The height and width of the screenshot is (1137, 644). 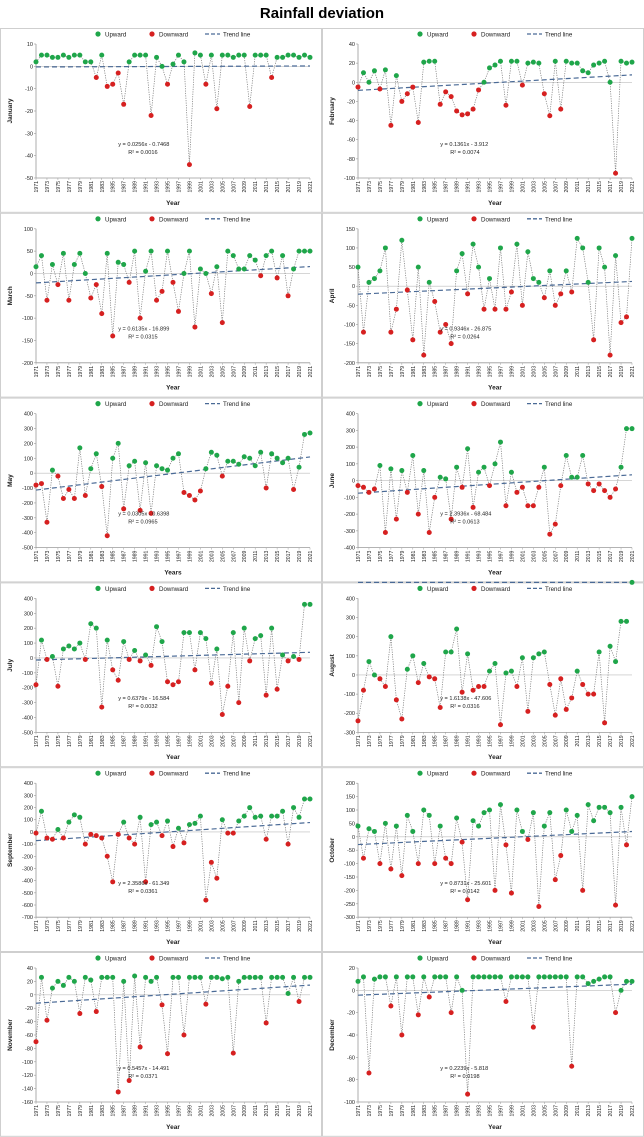 What do you see at coordinates (234, 372) in the screenshot?
I see `x-tick-label: 2007` at bounding box center [234, 372].